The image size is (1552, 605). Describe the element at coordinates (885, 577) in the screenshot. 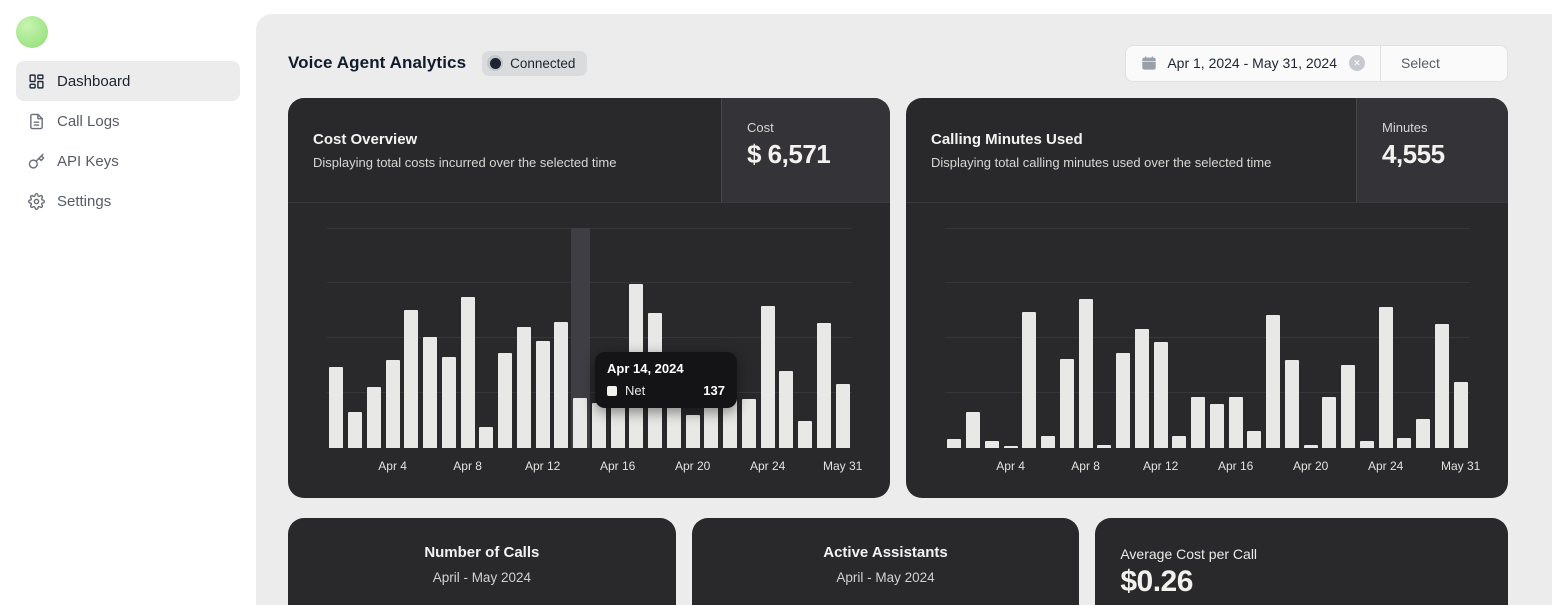

I see `card-subtitle: April - May 2024` at that location.